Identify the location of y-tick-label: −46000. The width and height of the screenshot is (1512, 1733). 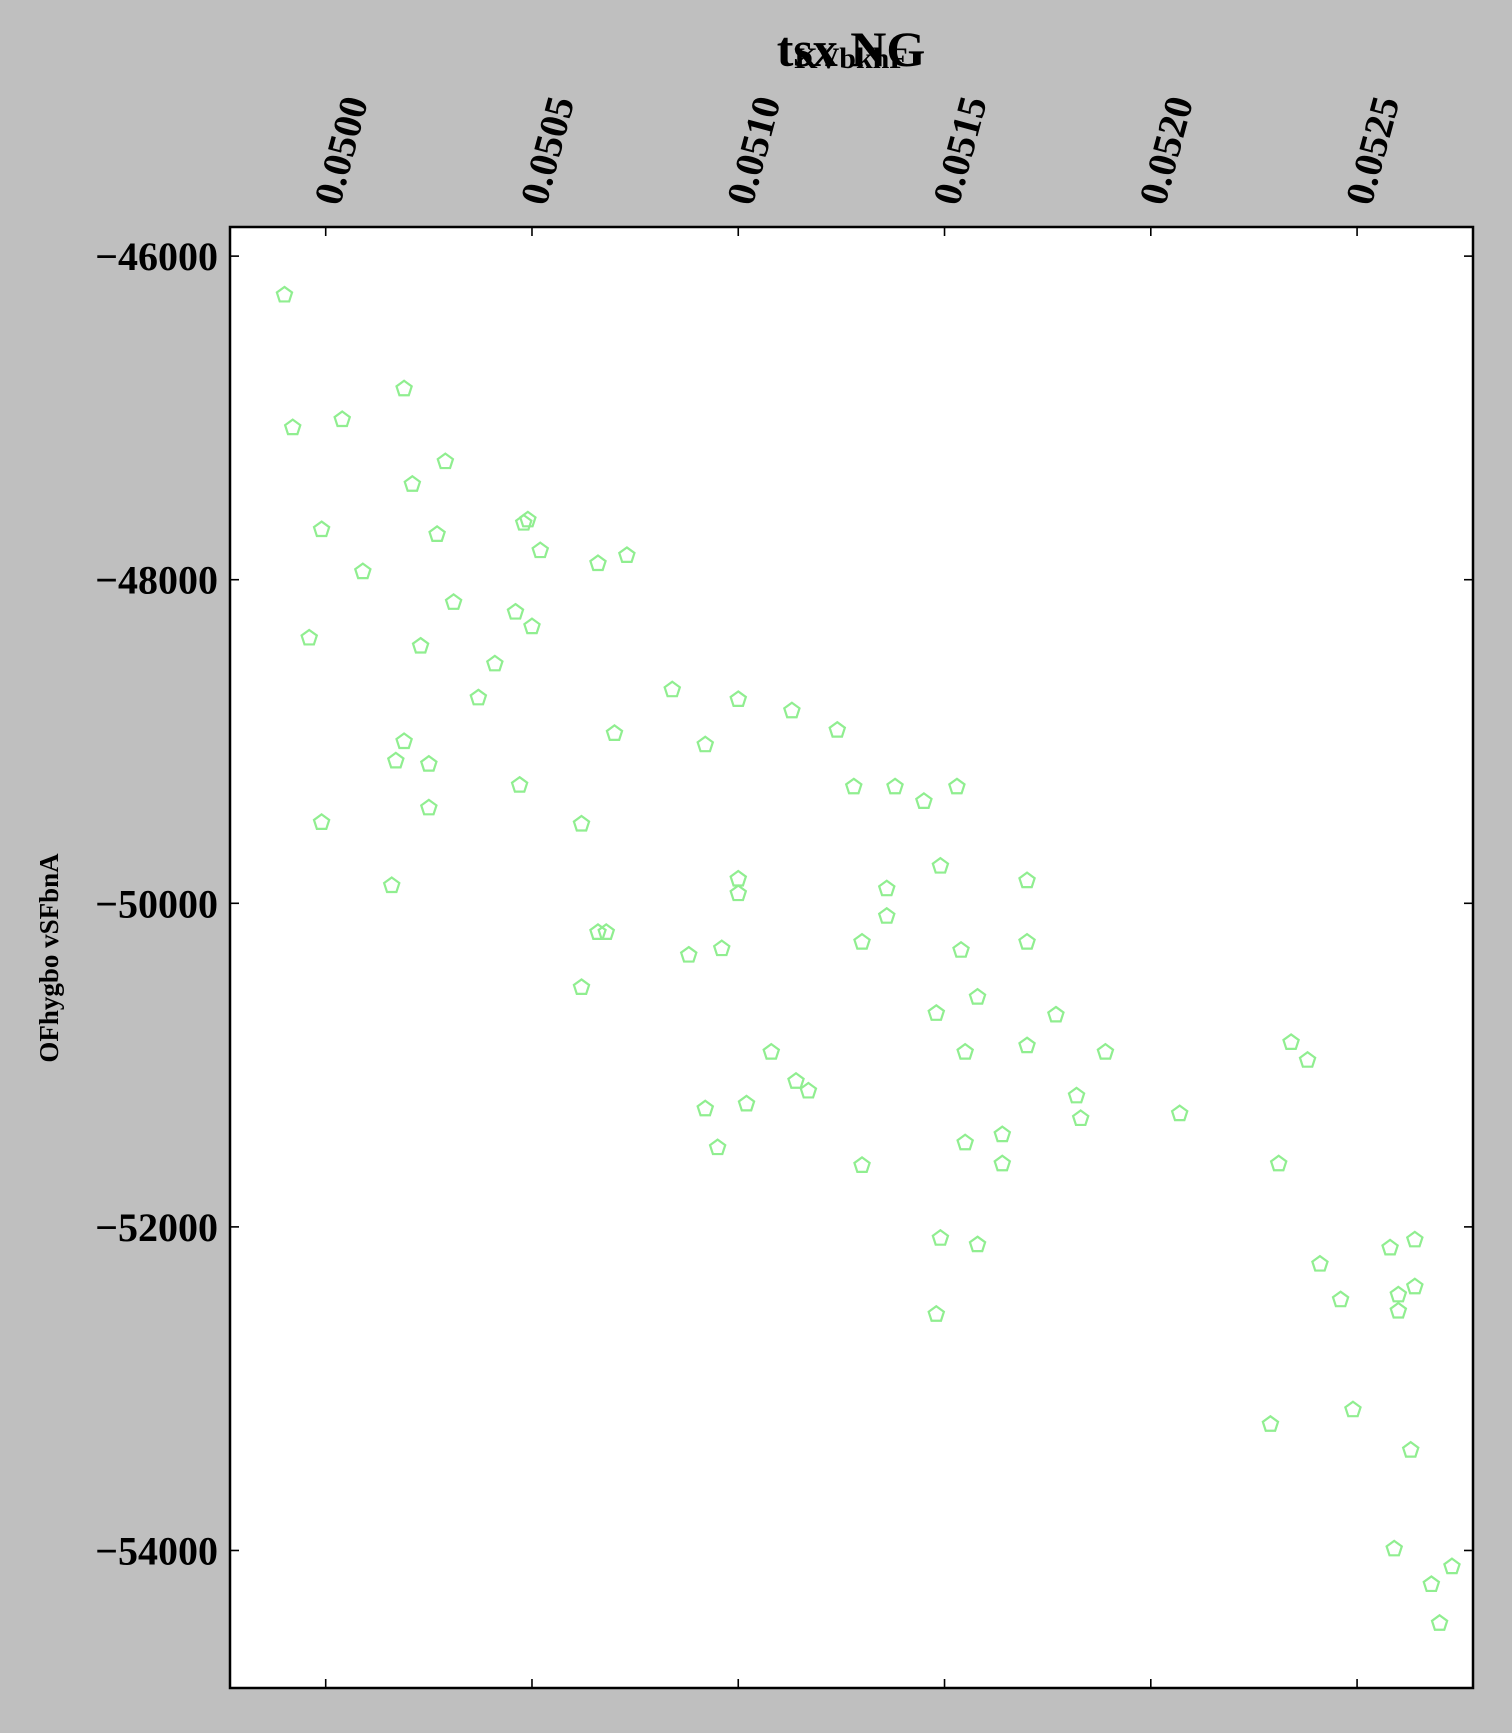
(156, 256).